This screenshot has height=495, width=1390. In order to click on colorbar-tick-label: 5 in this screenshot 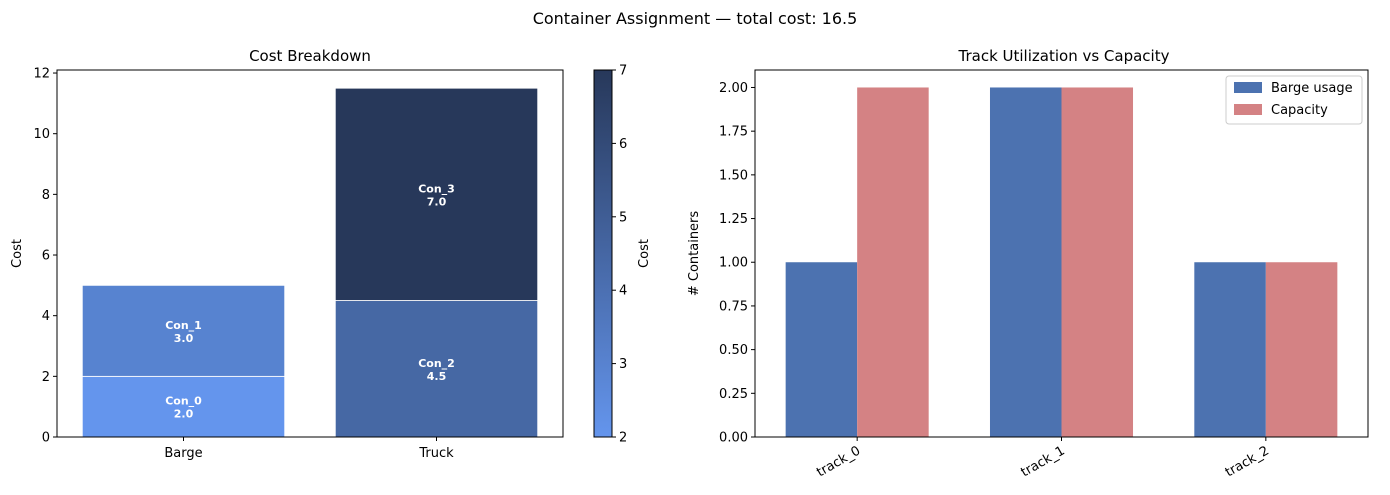, I will do `click(623, 217)`.